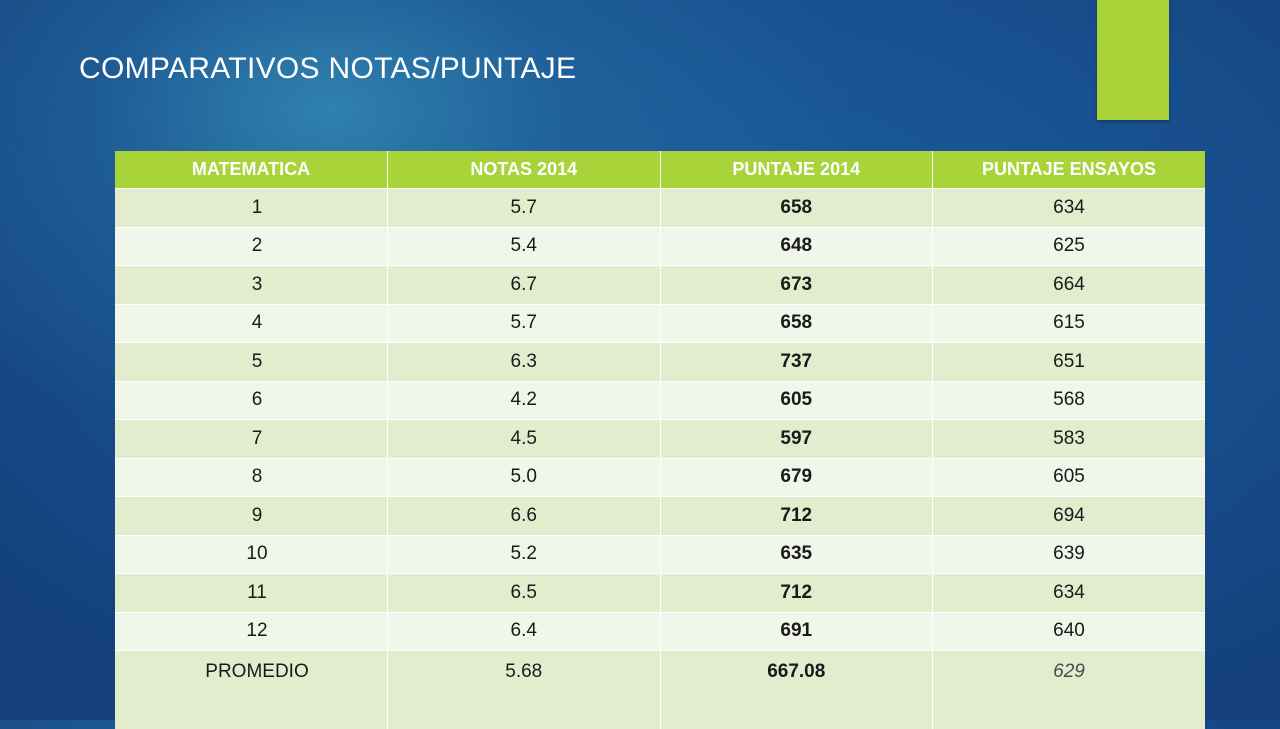 Image resolution: width=1280 pixels, height=729 pixels. I want to click on table-row: 7 4.5 597 583, so click(660, 439).